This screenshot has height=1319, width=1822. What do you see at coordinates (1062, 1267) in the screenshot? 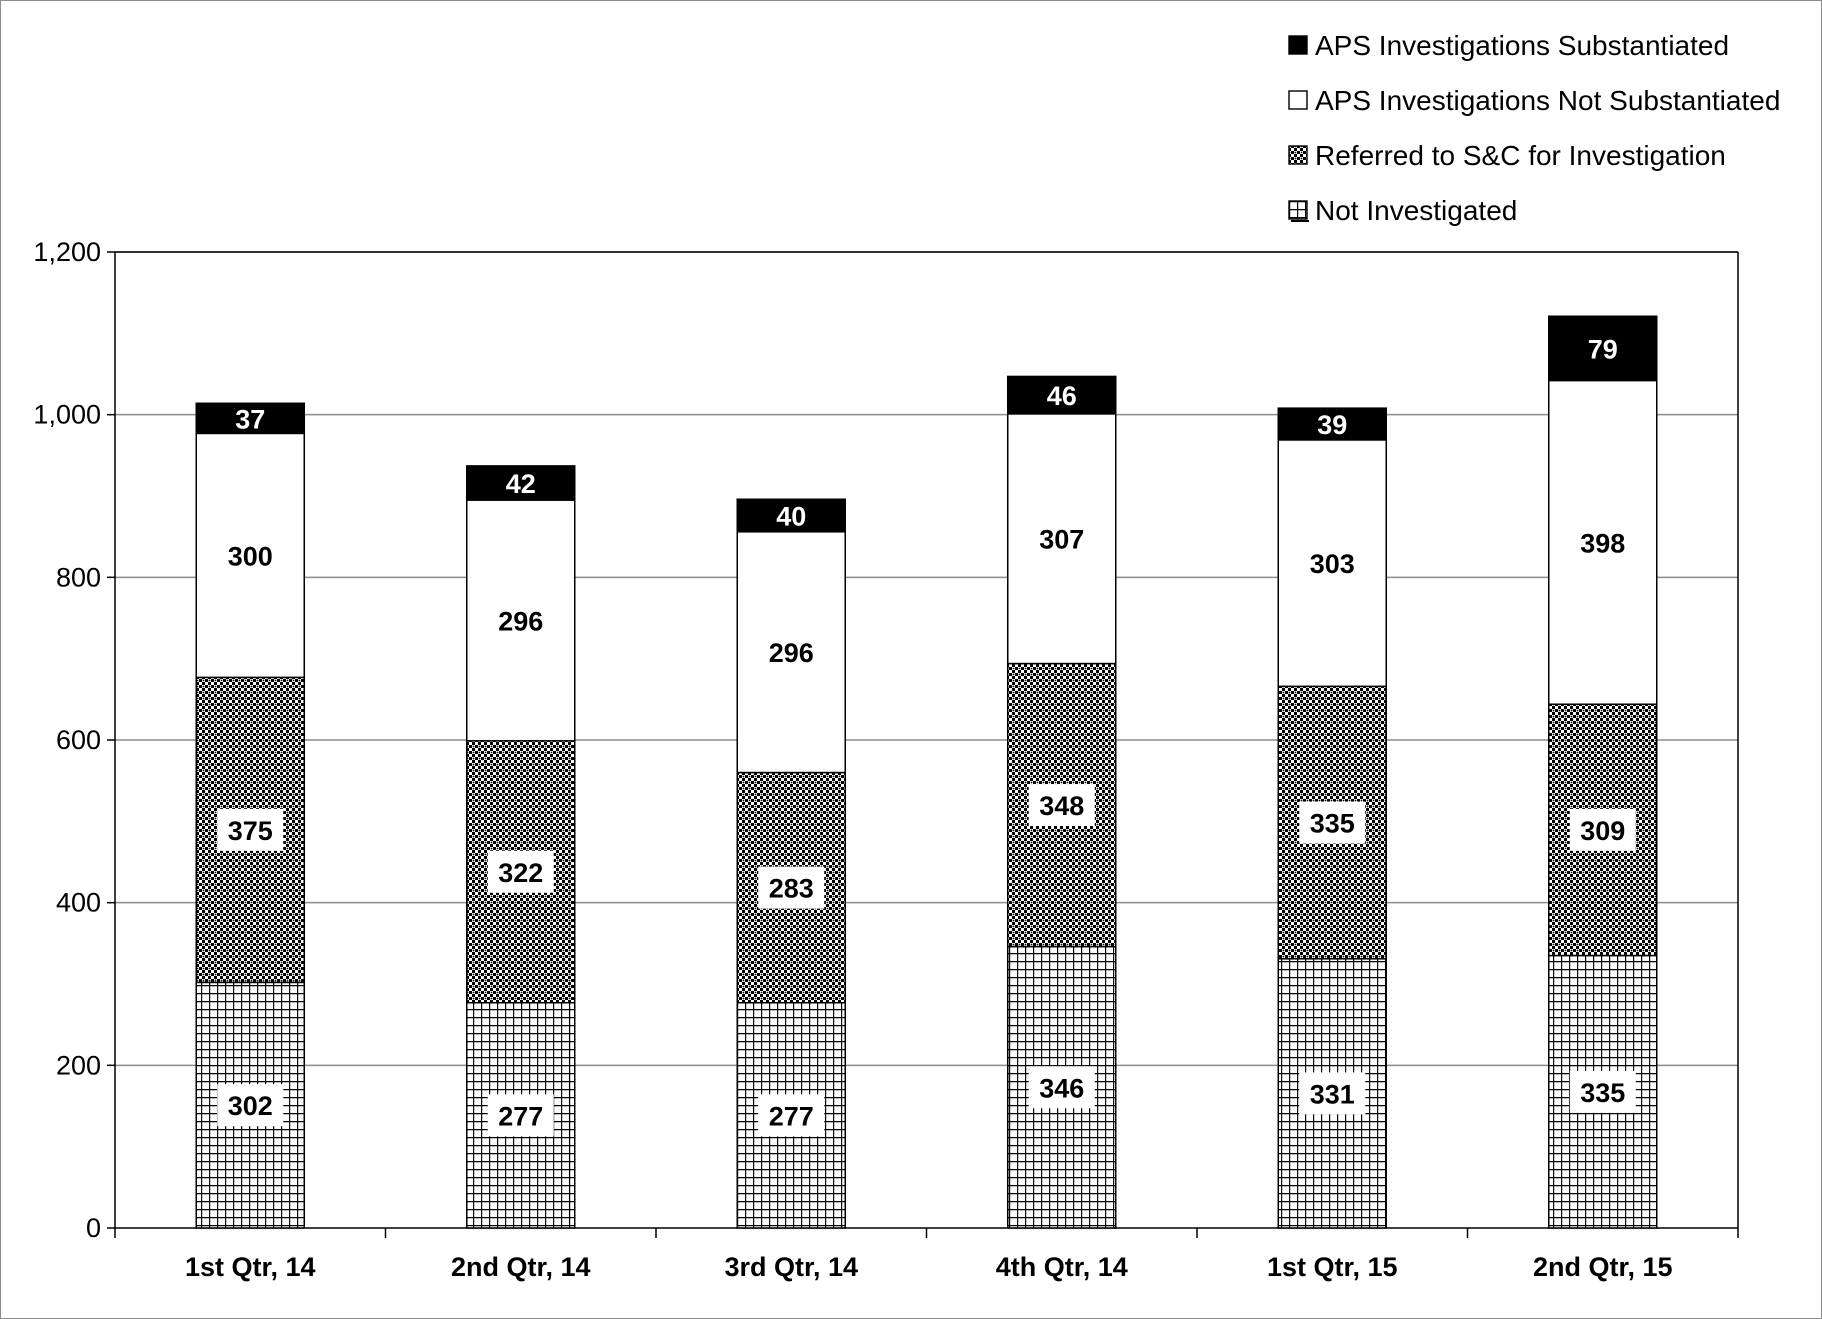
I see `x-tick-label: 4th Qtr, 14` at bounding box center [1062, 1267].